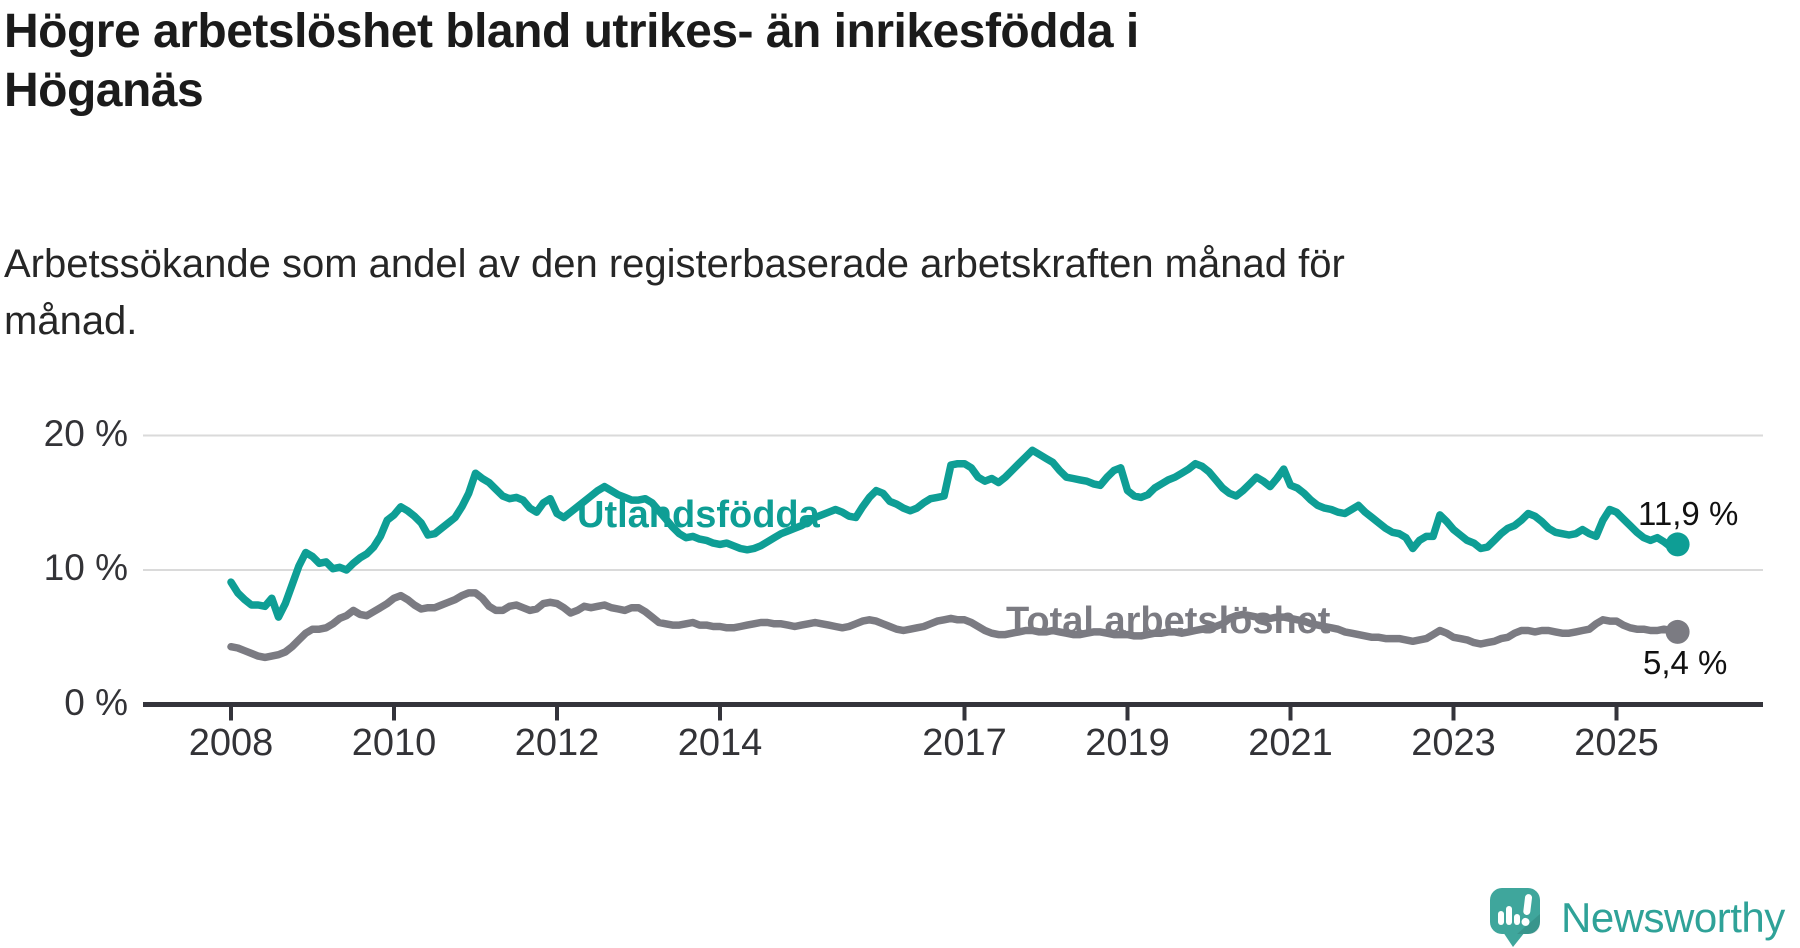  Describe the element at coordinates (964, 743) in the screenshot. I see `x-axis-tick-label: 2017` at that location.